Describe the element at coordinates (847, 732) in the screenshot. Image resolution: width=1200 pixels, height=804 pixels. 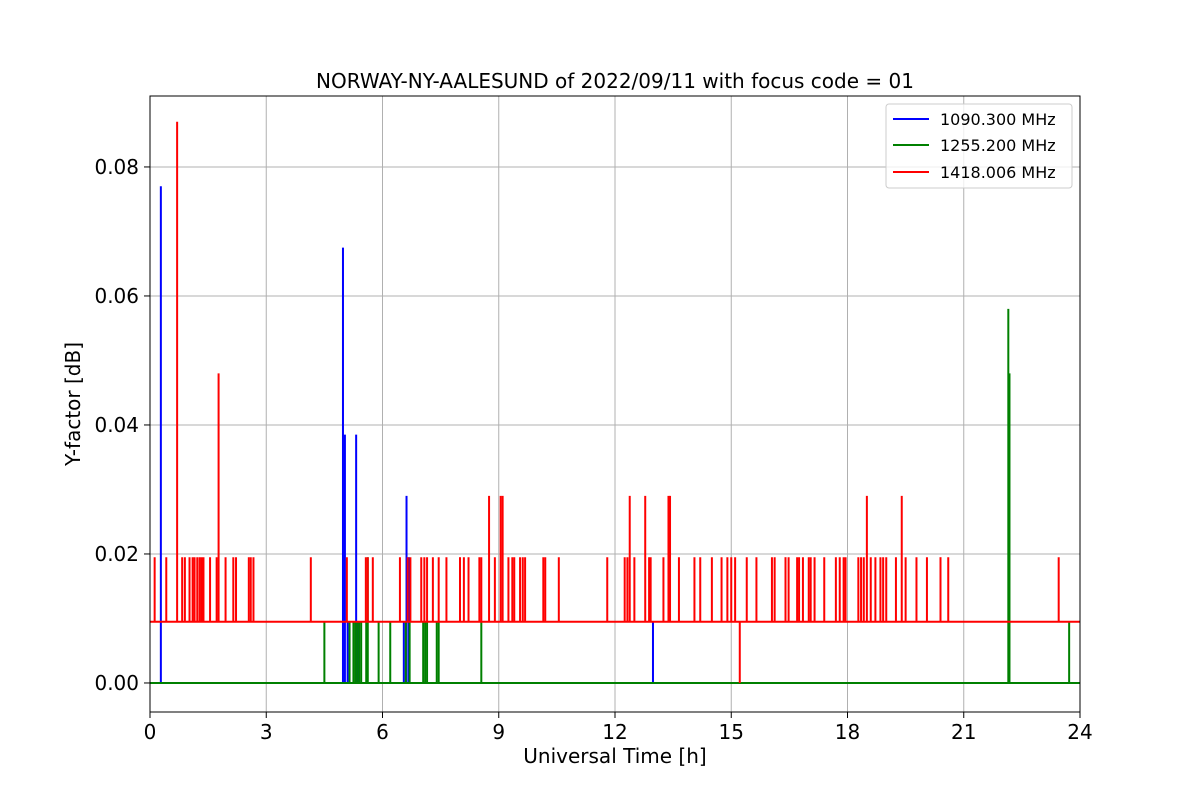
I see `x-tick-label: 18` at that location.